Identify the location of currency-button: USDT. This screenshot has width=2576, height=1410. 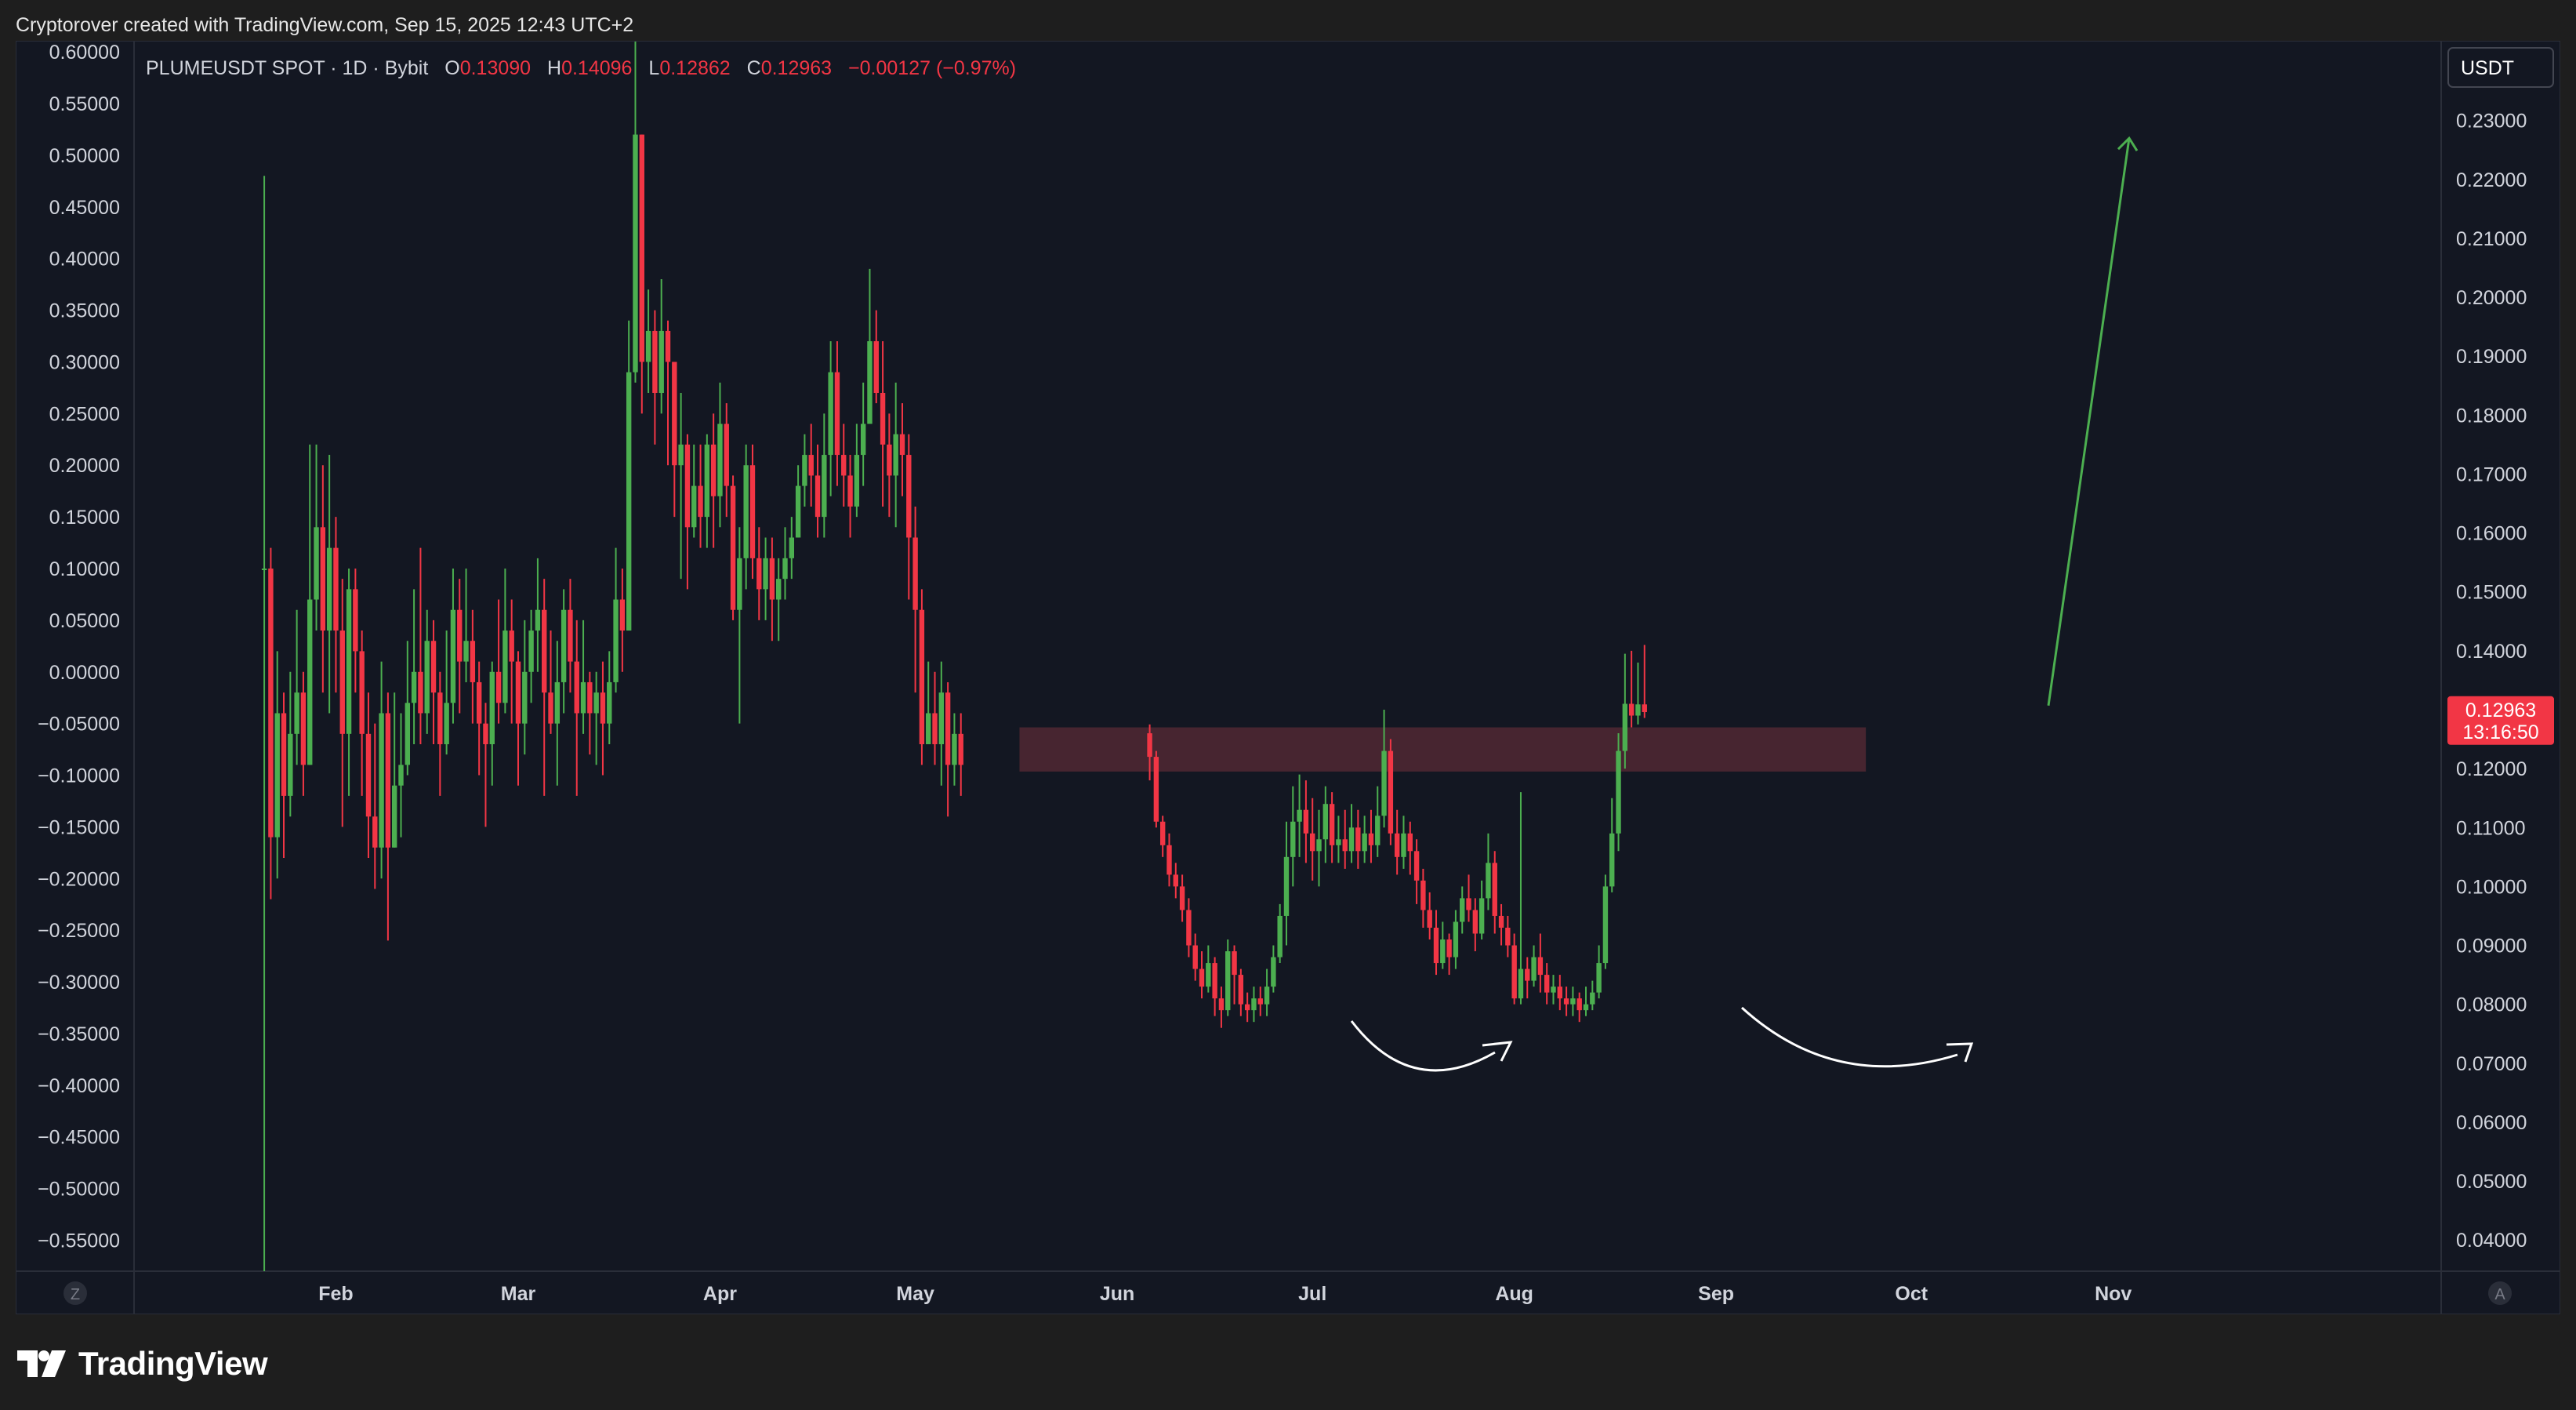
(2501, 67).